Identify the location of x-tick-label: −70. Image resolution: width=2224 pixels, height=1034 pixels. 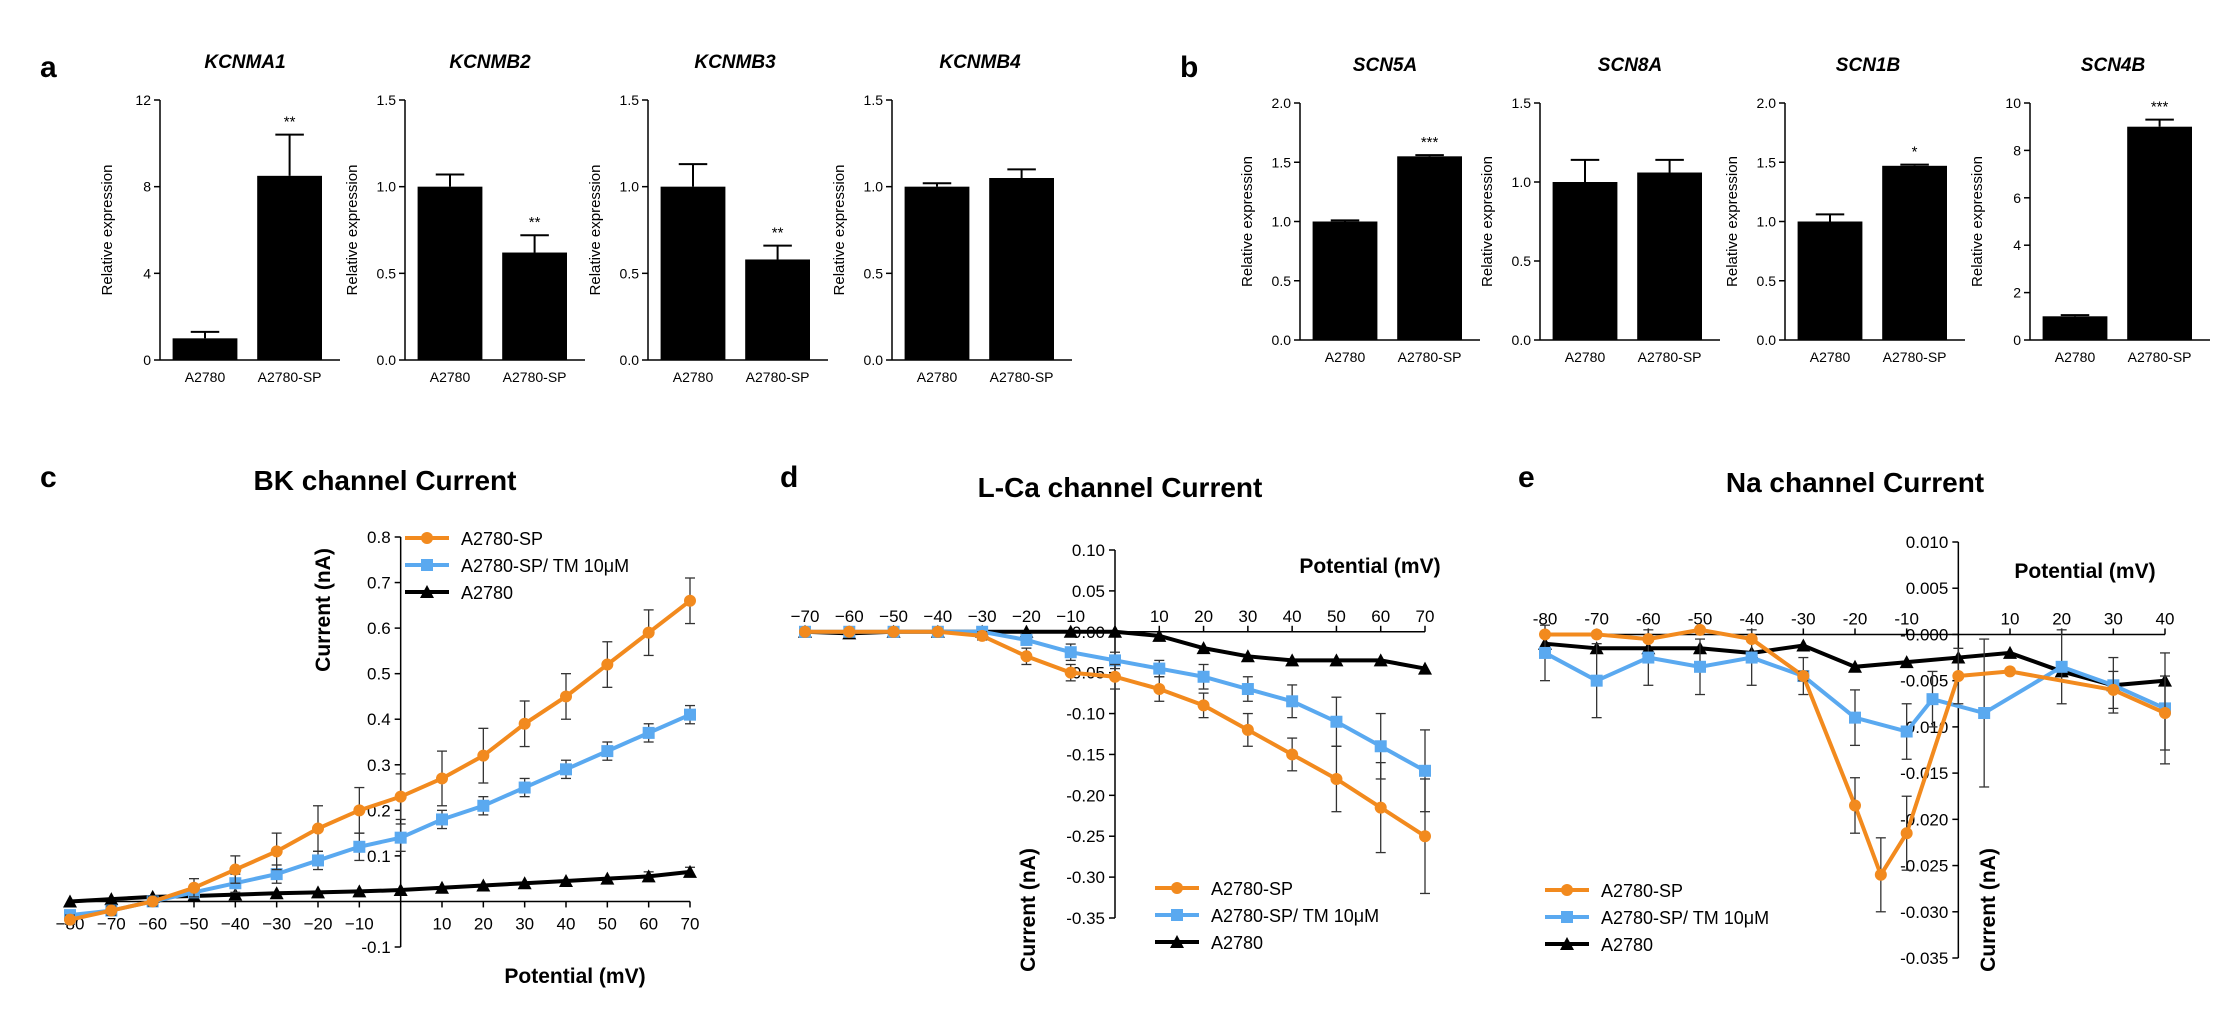
(805, 616).